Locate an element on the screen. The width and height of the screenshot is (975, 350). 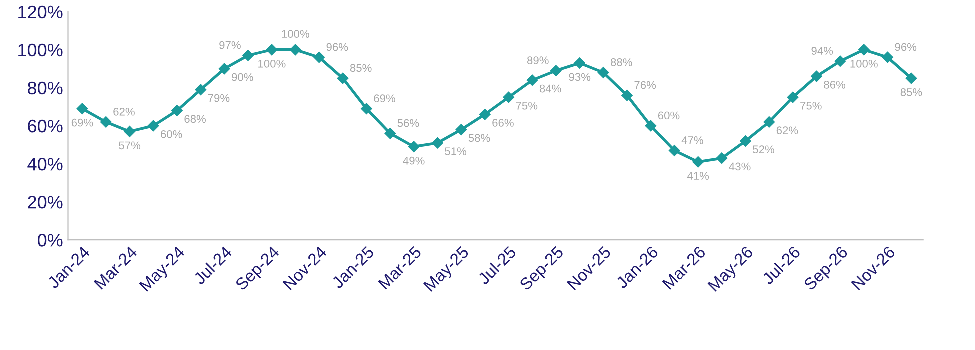
data-label: 97% is located at coordinates (230, 45).